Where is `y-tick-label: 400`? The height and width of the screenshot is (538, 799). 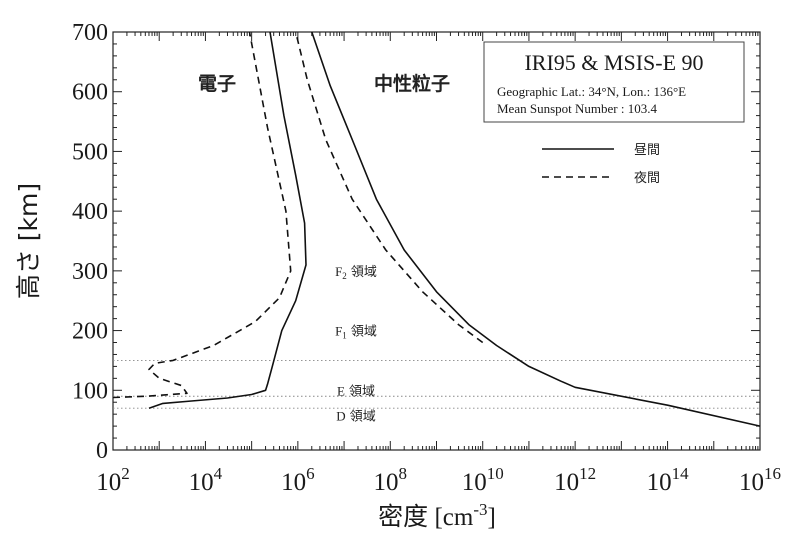 y-tick-label: 400 is located at coordinates (90, 212).